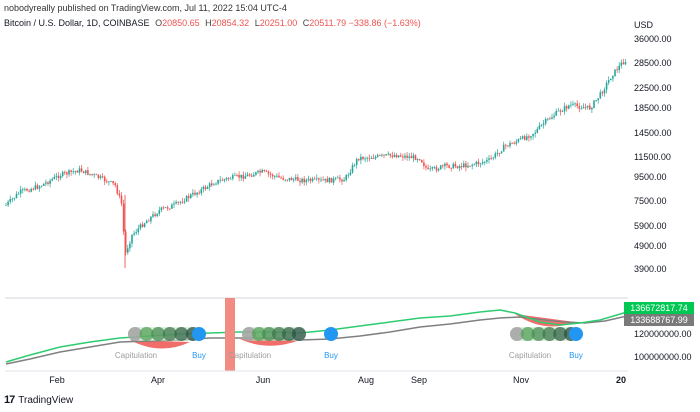 The image size is (700, 412). I want to click on time-tick-label: 20, so click(621, 380).